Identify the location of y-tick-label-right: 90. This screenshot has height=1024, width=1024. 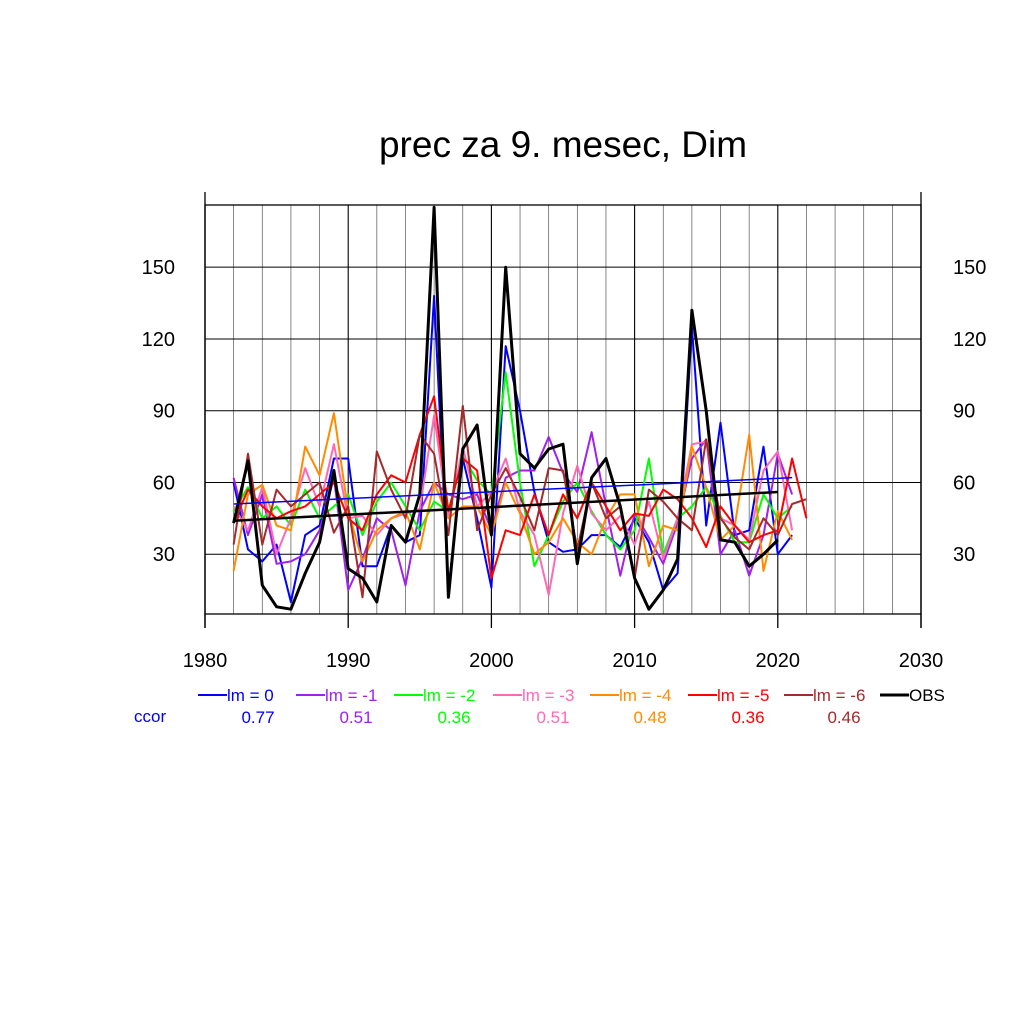
(964, 412).